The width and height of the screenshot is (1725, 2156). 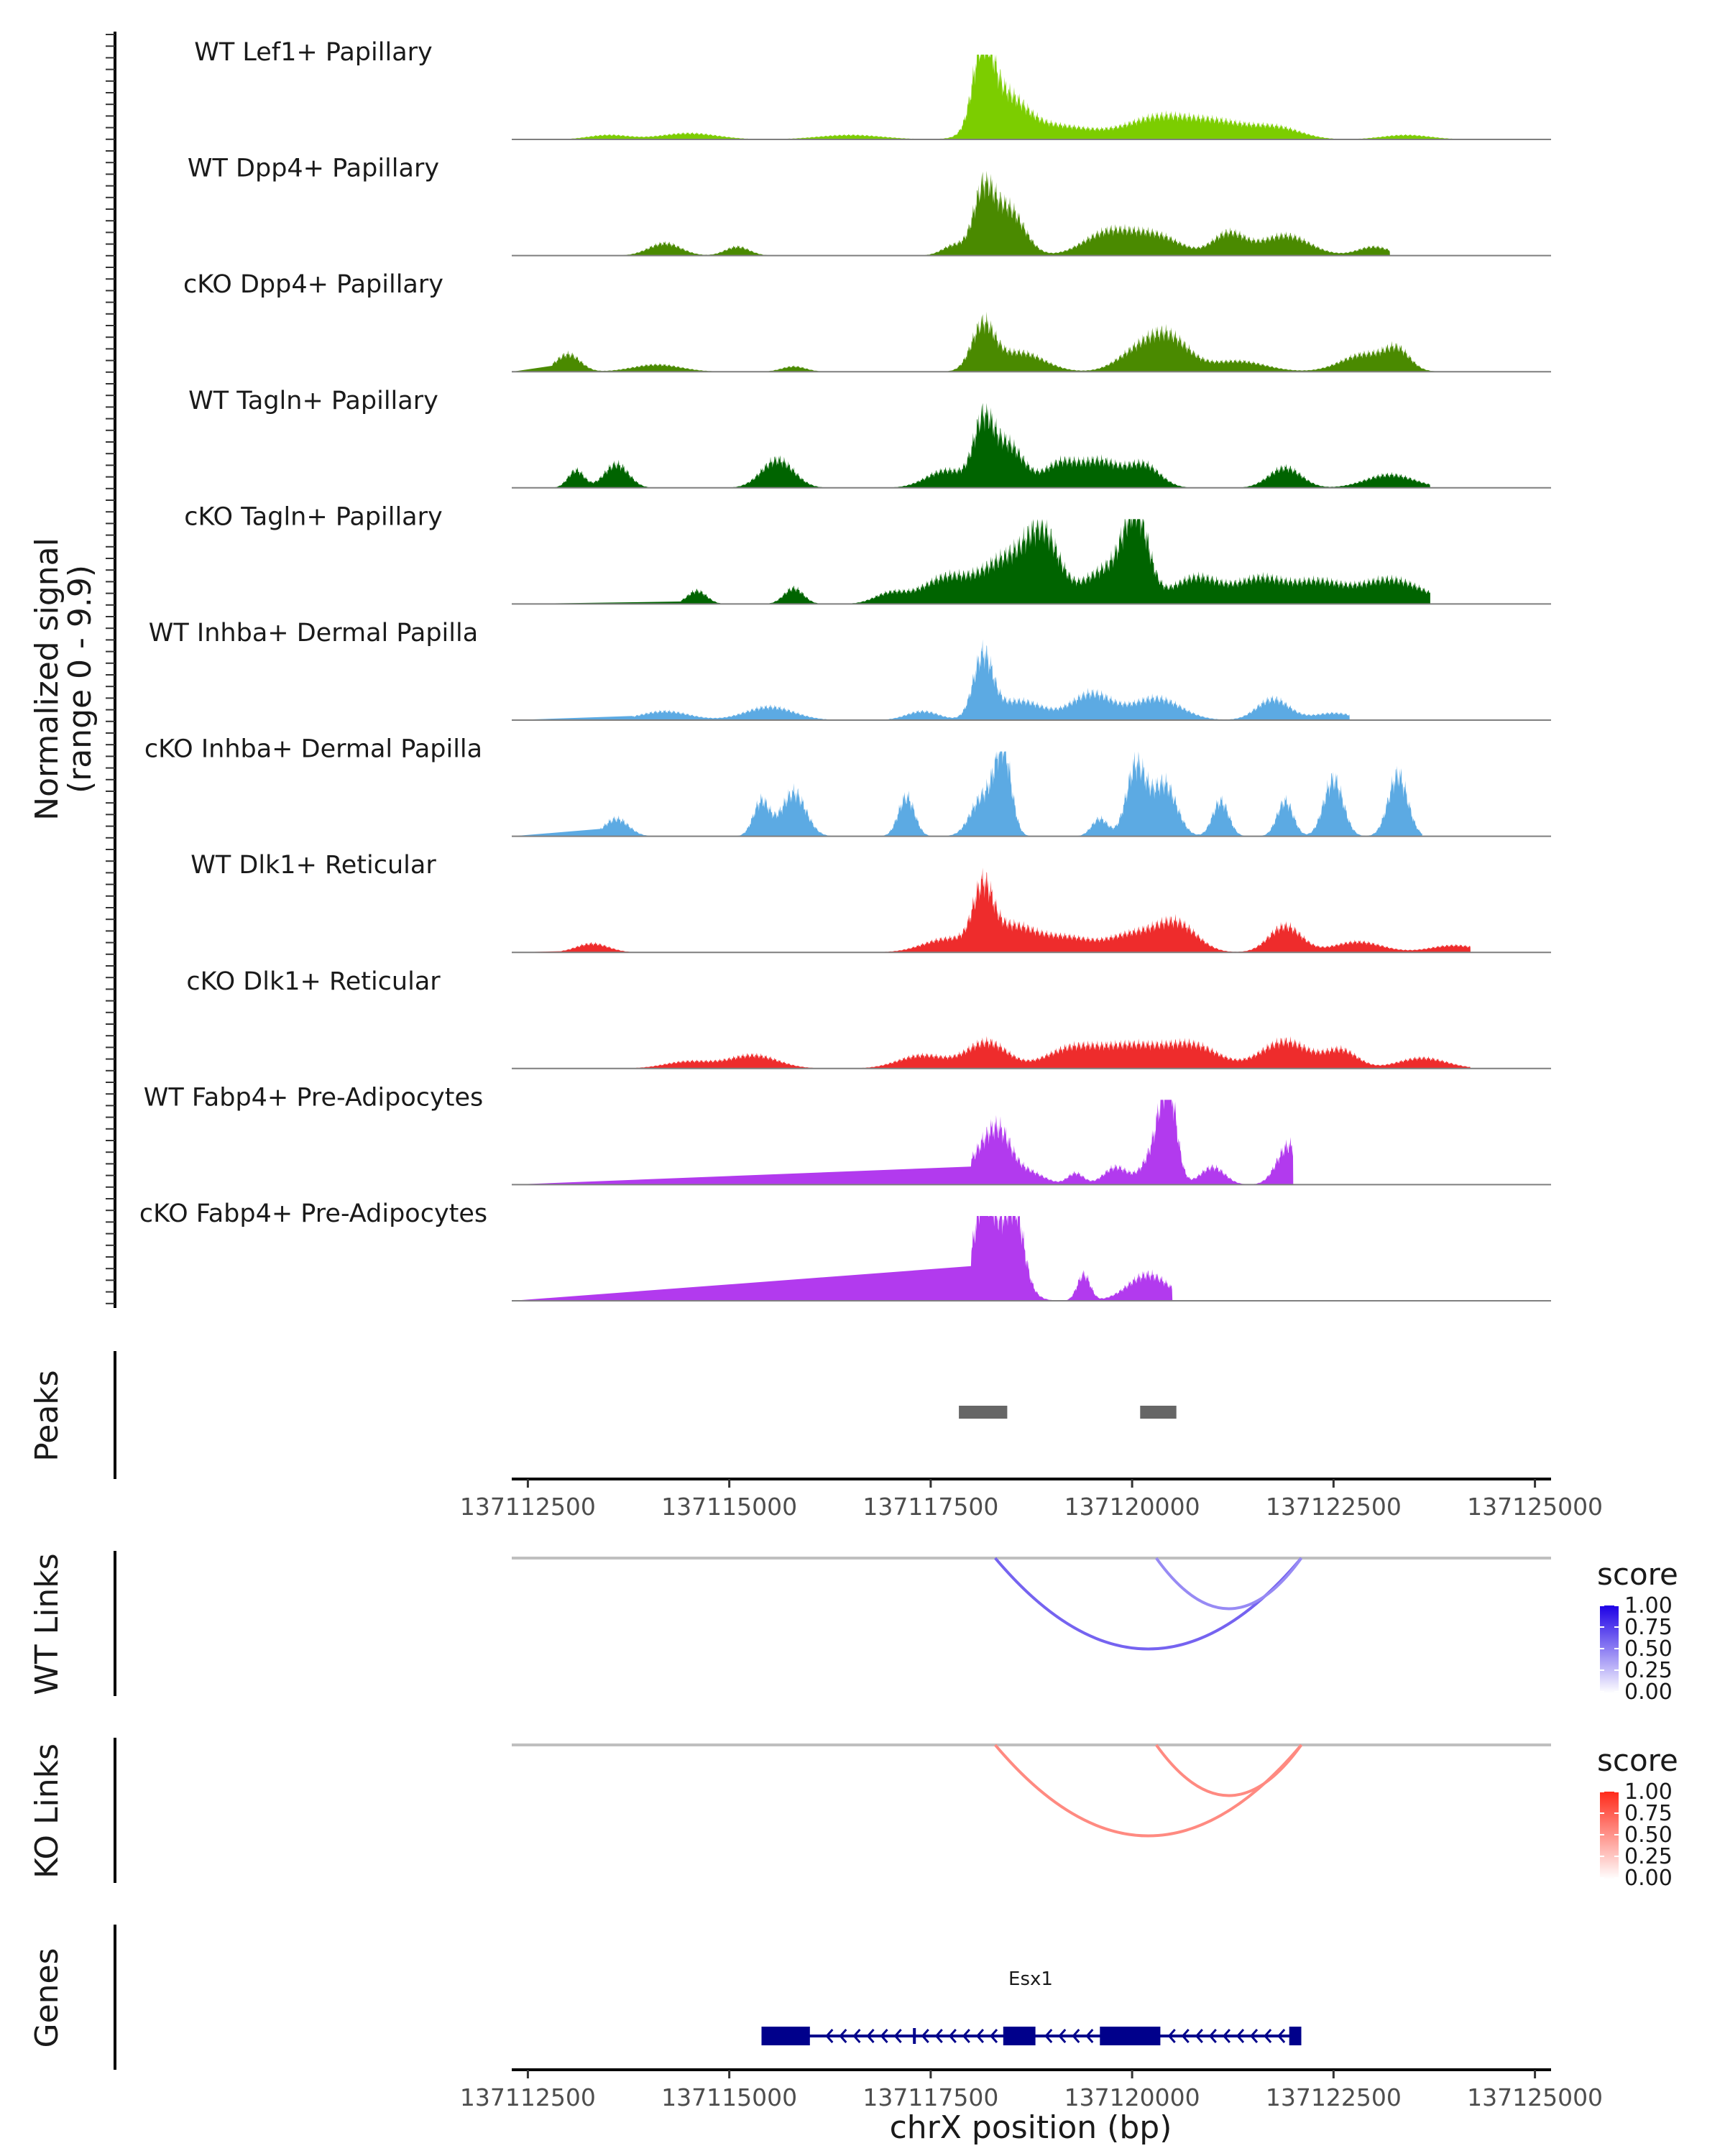 I want to click on gene-name-label: Esx1, so click(x=1030, y=1979).